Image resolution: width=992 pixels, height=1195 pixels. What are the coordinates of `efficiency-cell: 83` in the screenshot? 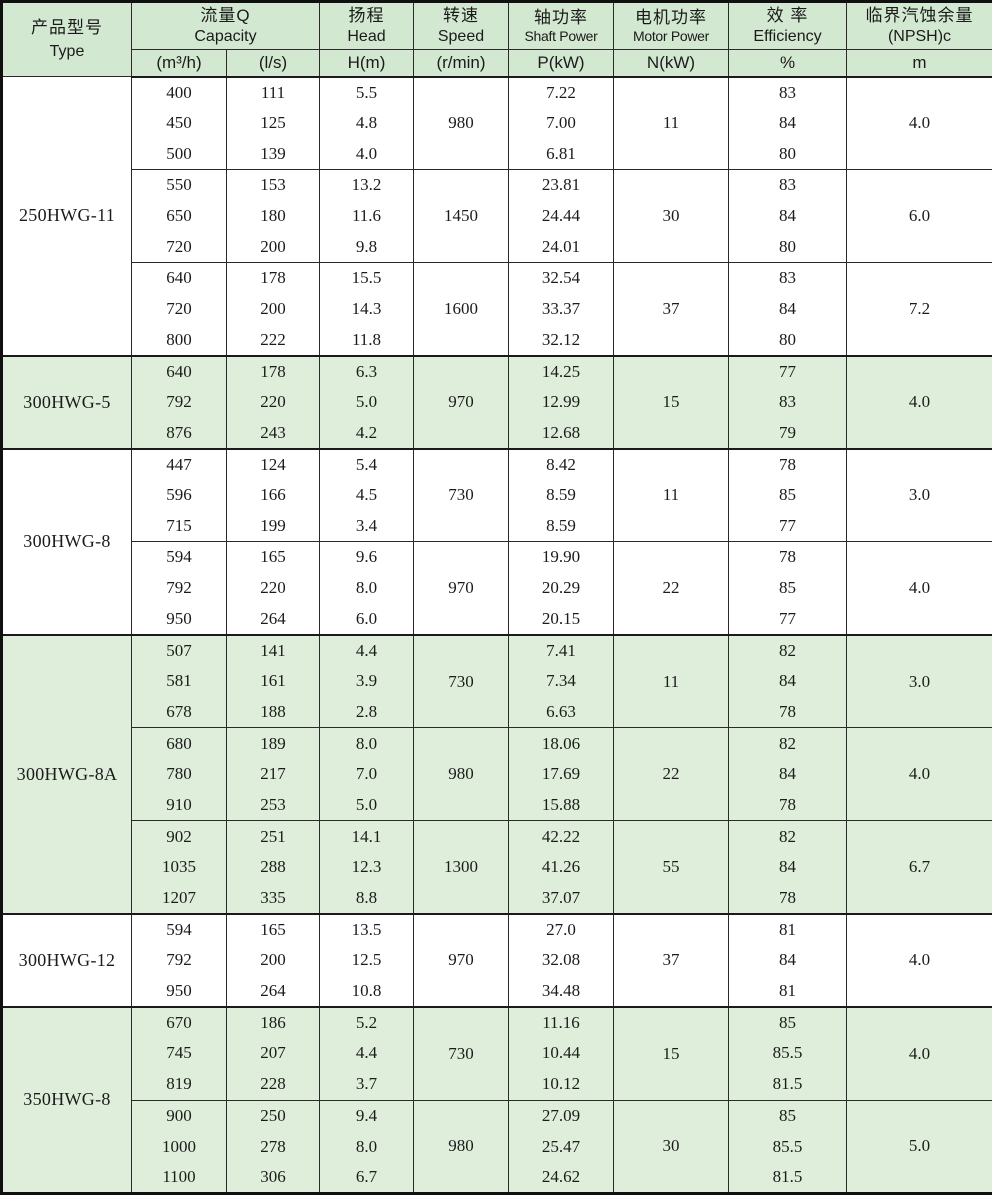 It's located at (787, 92).